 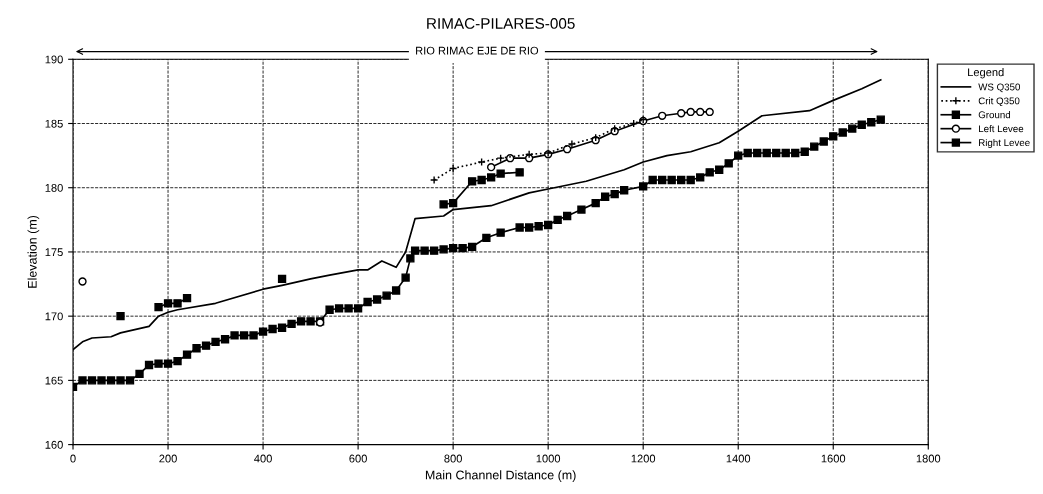 I want to click on y-tick-label: 180, so click(x=54, y=187).